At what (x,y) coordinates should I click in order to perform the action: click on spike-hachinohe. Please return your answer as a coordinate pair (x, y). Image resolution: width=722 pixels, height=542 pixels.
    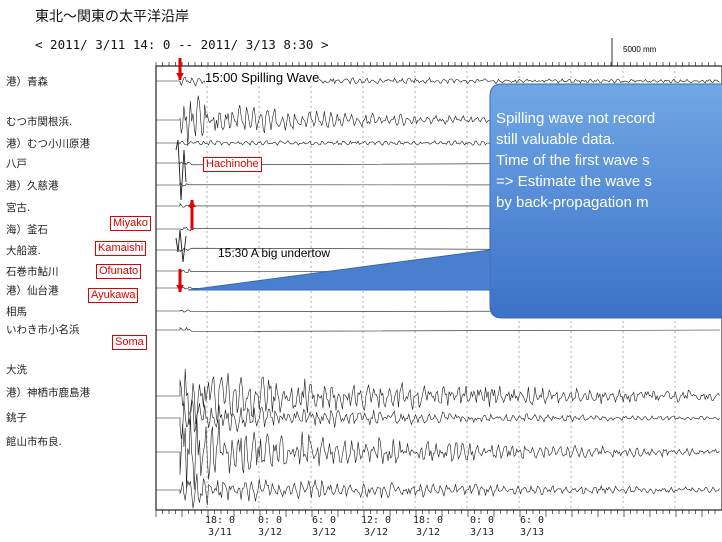
    Looking at the image, I should click on (181, 170).